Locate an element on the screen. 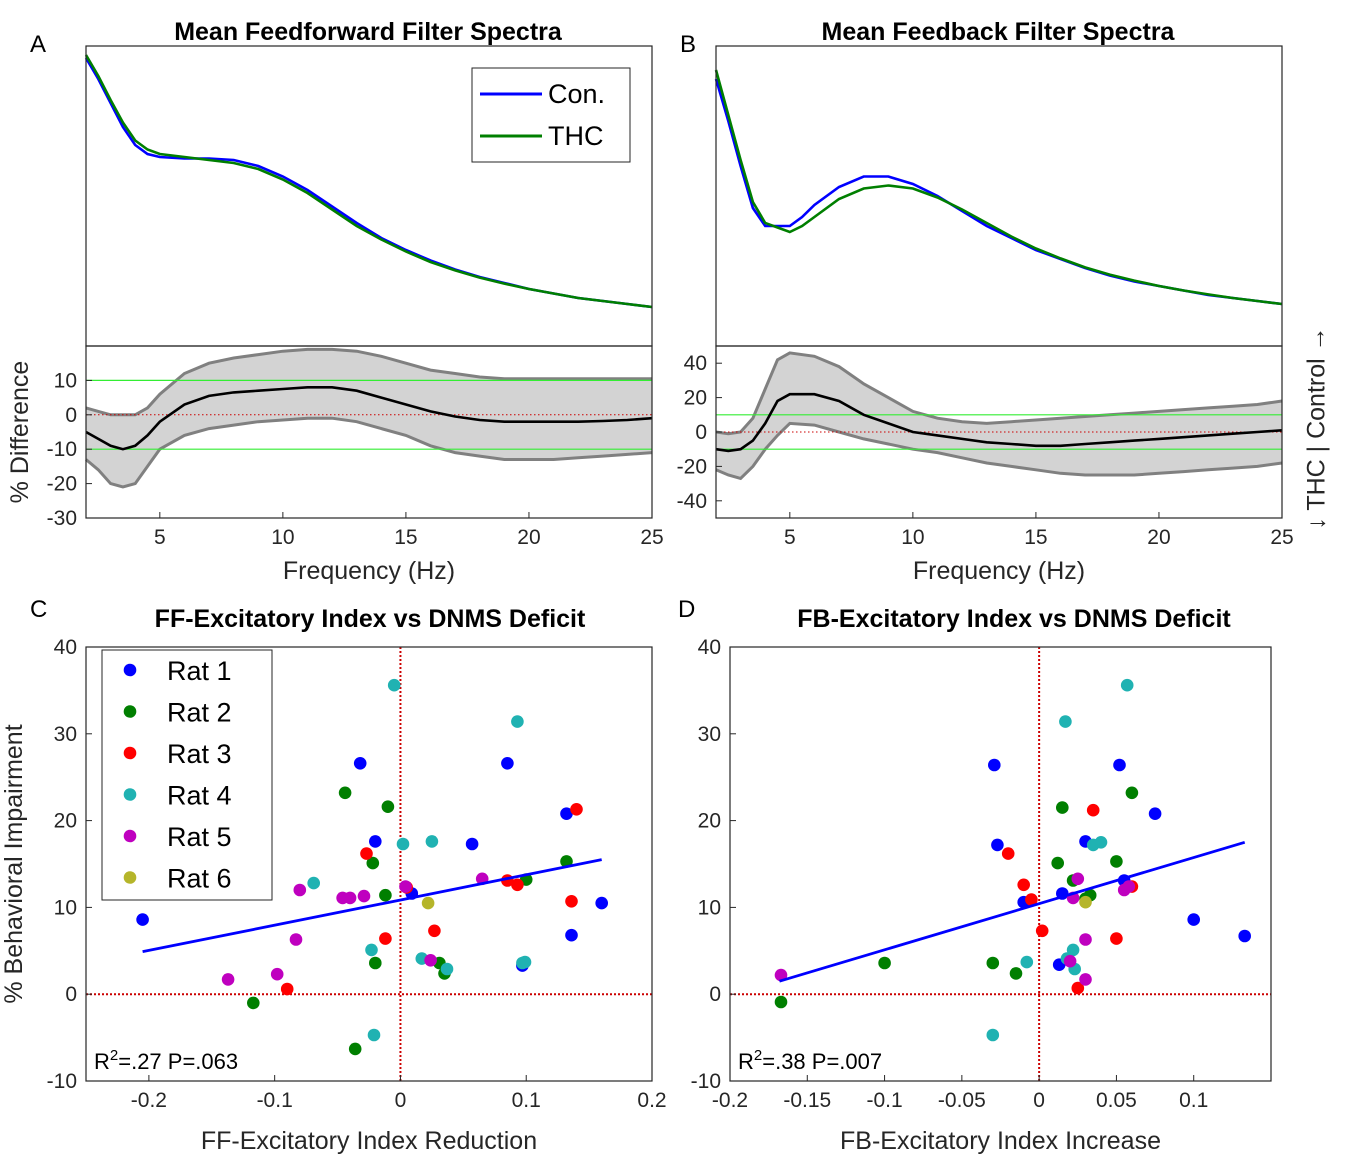 The height and width of the screenshot is (1170, 1350). panel-d-y-tick-label: 20 is located at coordinates (709, 821).